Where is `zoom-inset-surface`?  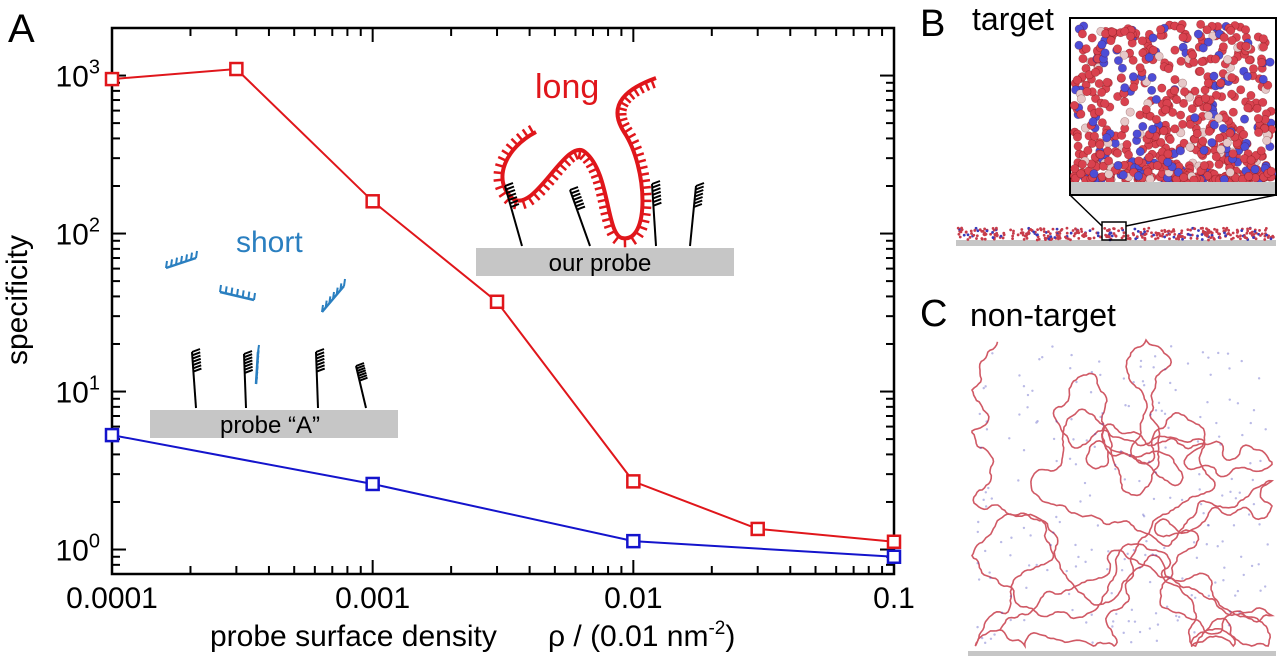
zoom-inset-surface is located at coordinates (1173, 188).